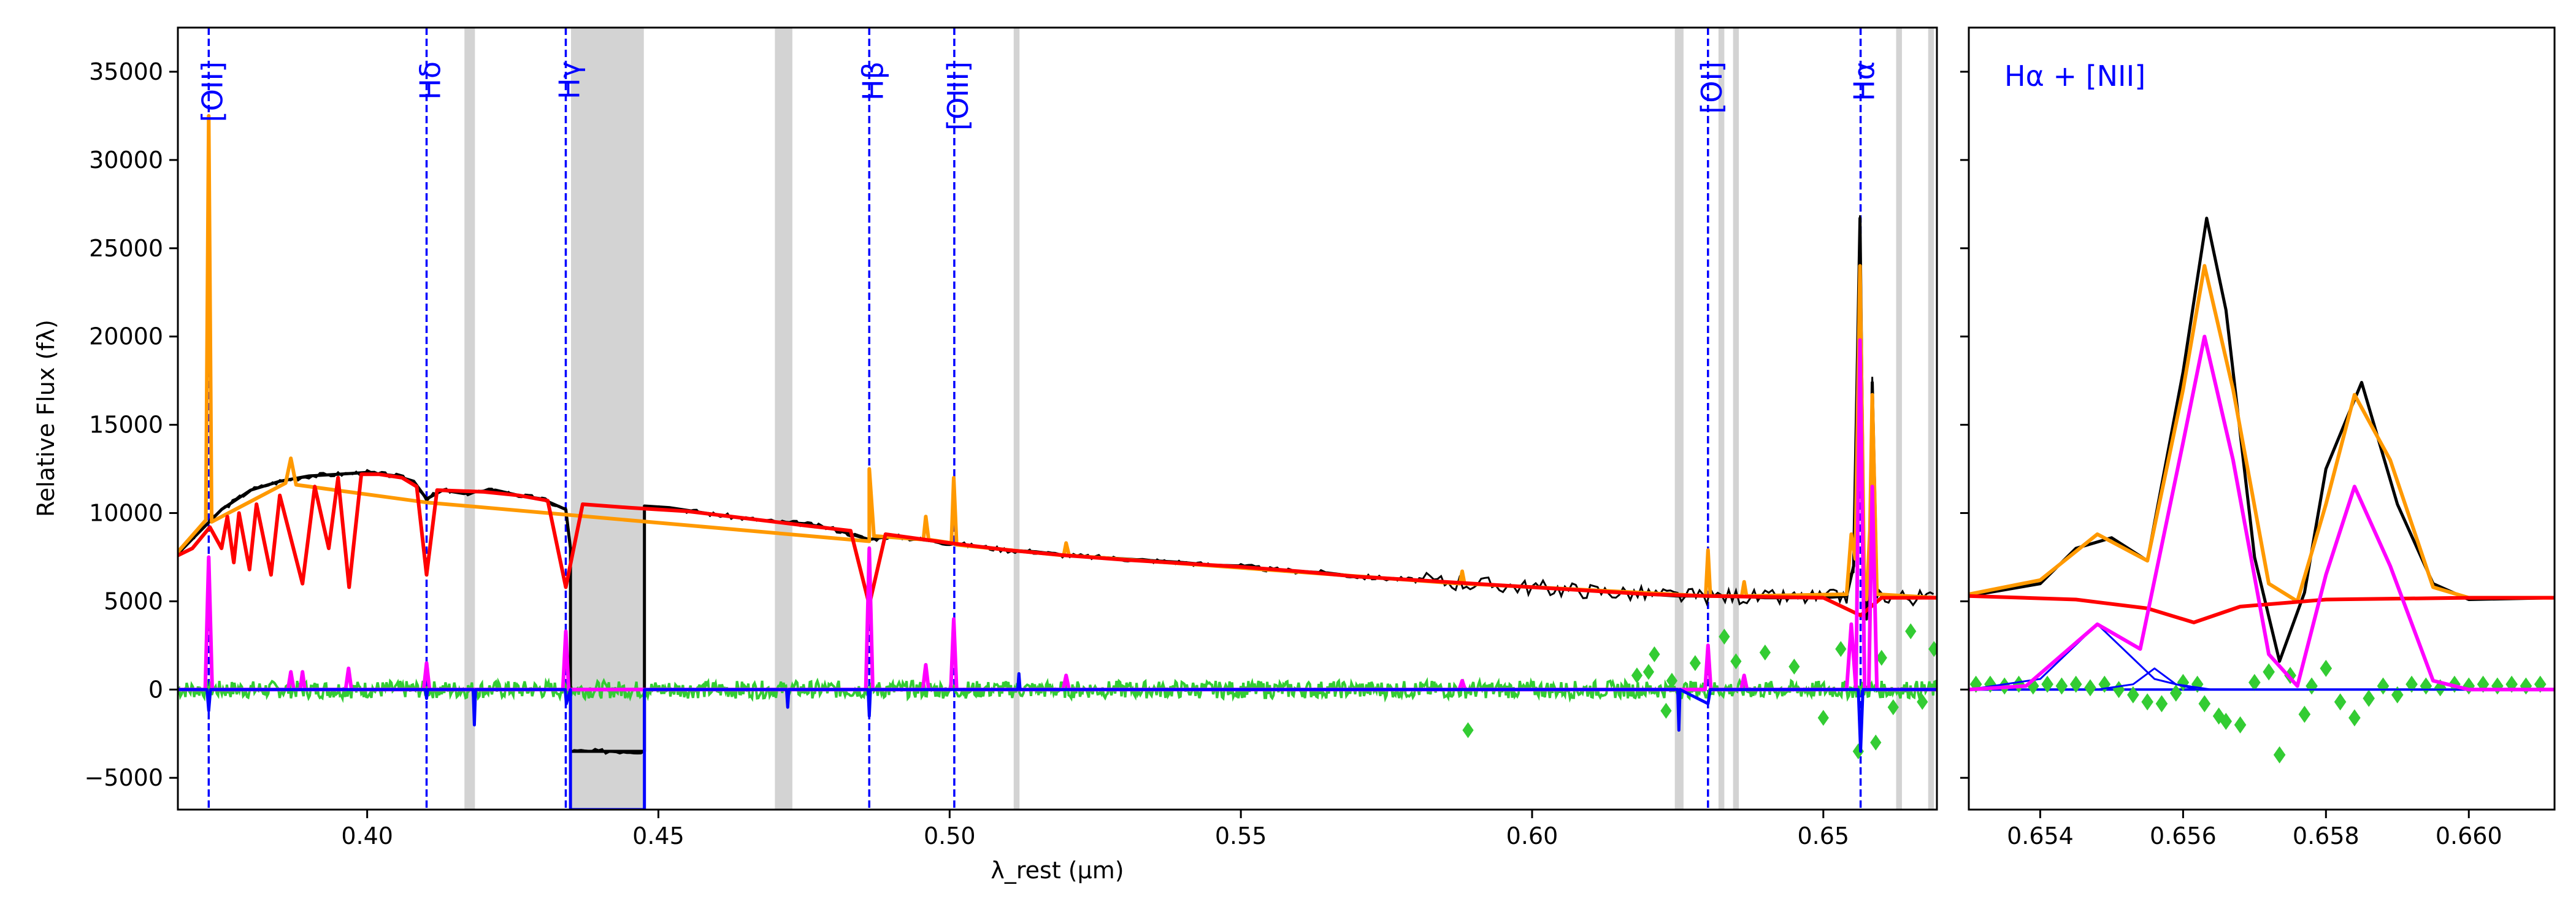 The image size is (2576, 920). What do you see at coordinates (1964, 425) in the screenshot?
I see `zoom-y-axis-ticks` at bounding box center [1964, 425].